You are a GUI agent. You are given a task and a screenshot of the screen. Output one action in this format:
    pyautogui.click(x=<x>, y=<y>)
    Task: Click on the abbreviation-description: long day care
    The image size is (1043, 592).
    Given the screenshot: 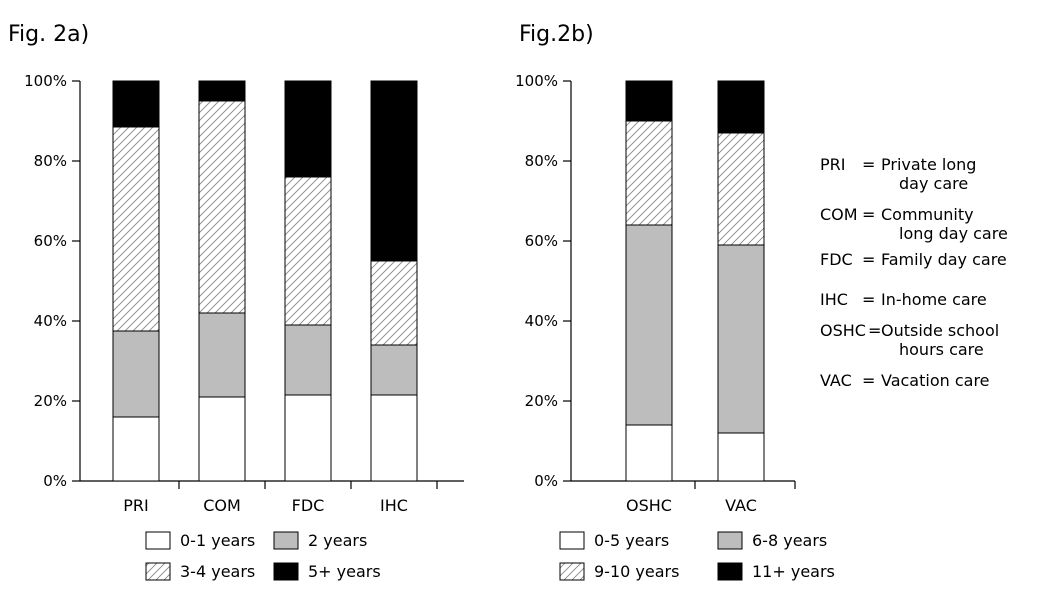 What is the action you would take?
    pyautogui.click(x=953, y=233)
    